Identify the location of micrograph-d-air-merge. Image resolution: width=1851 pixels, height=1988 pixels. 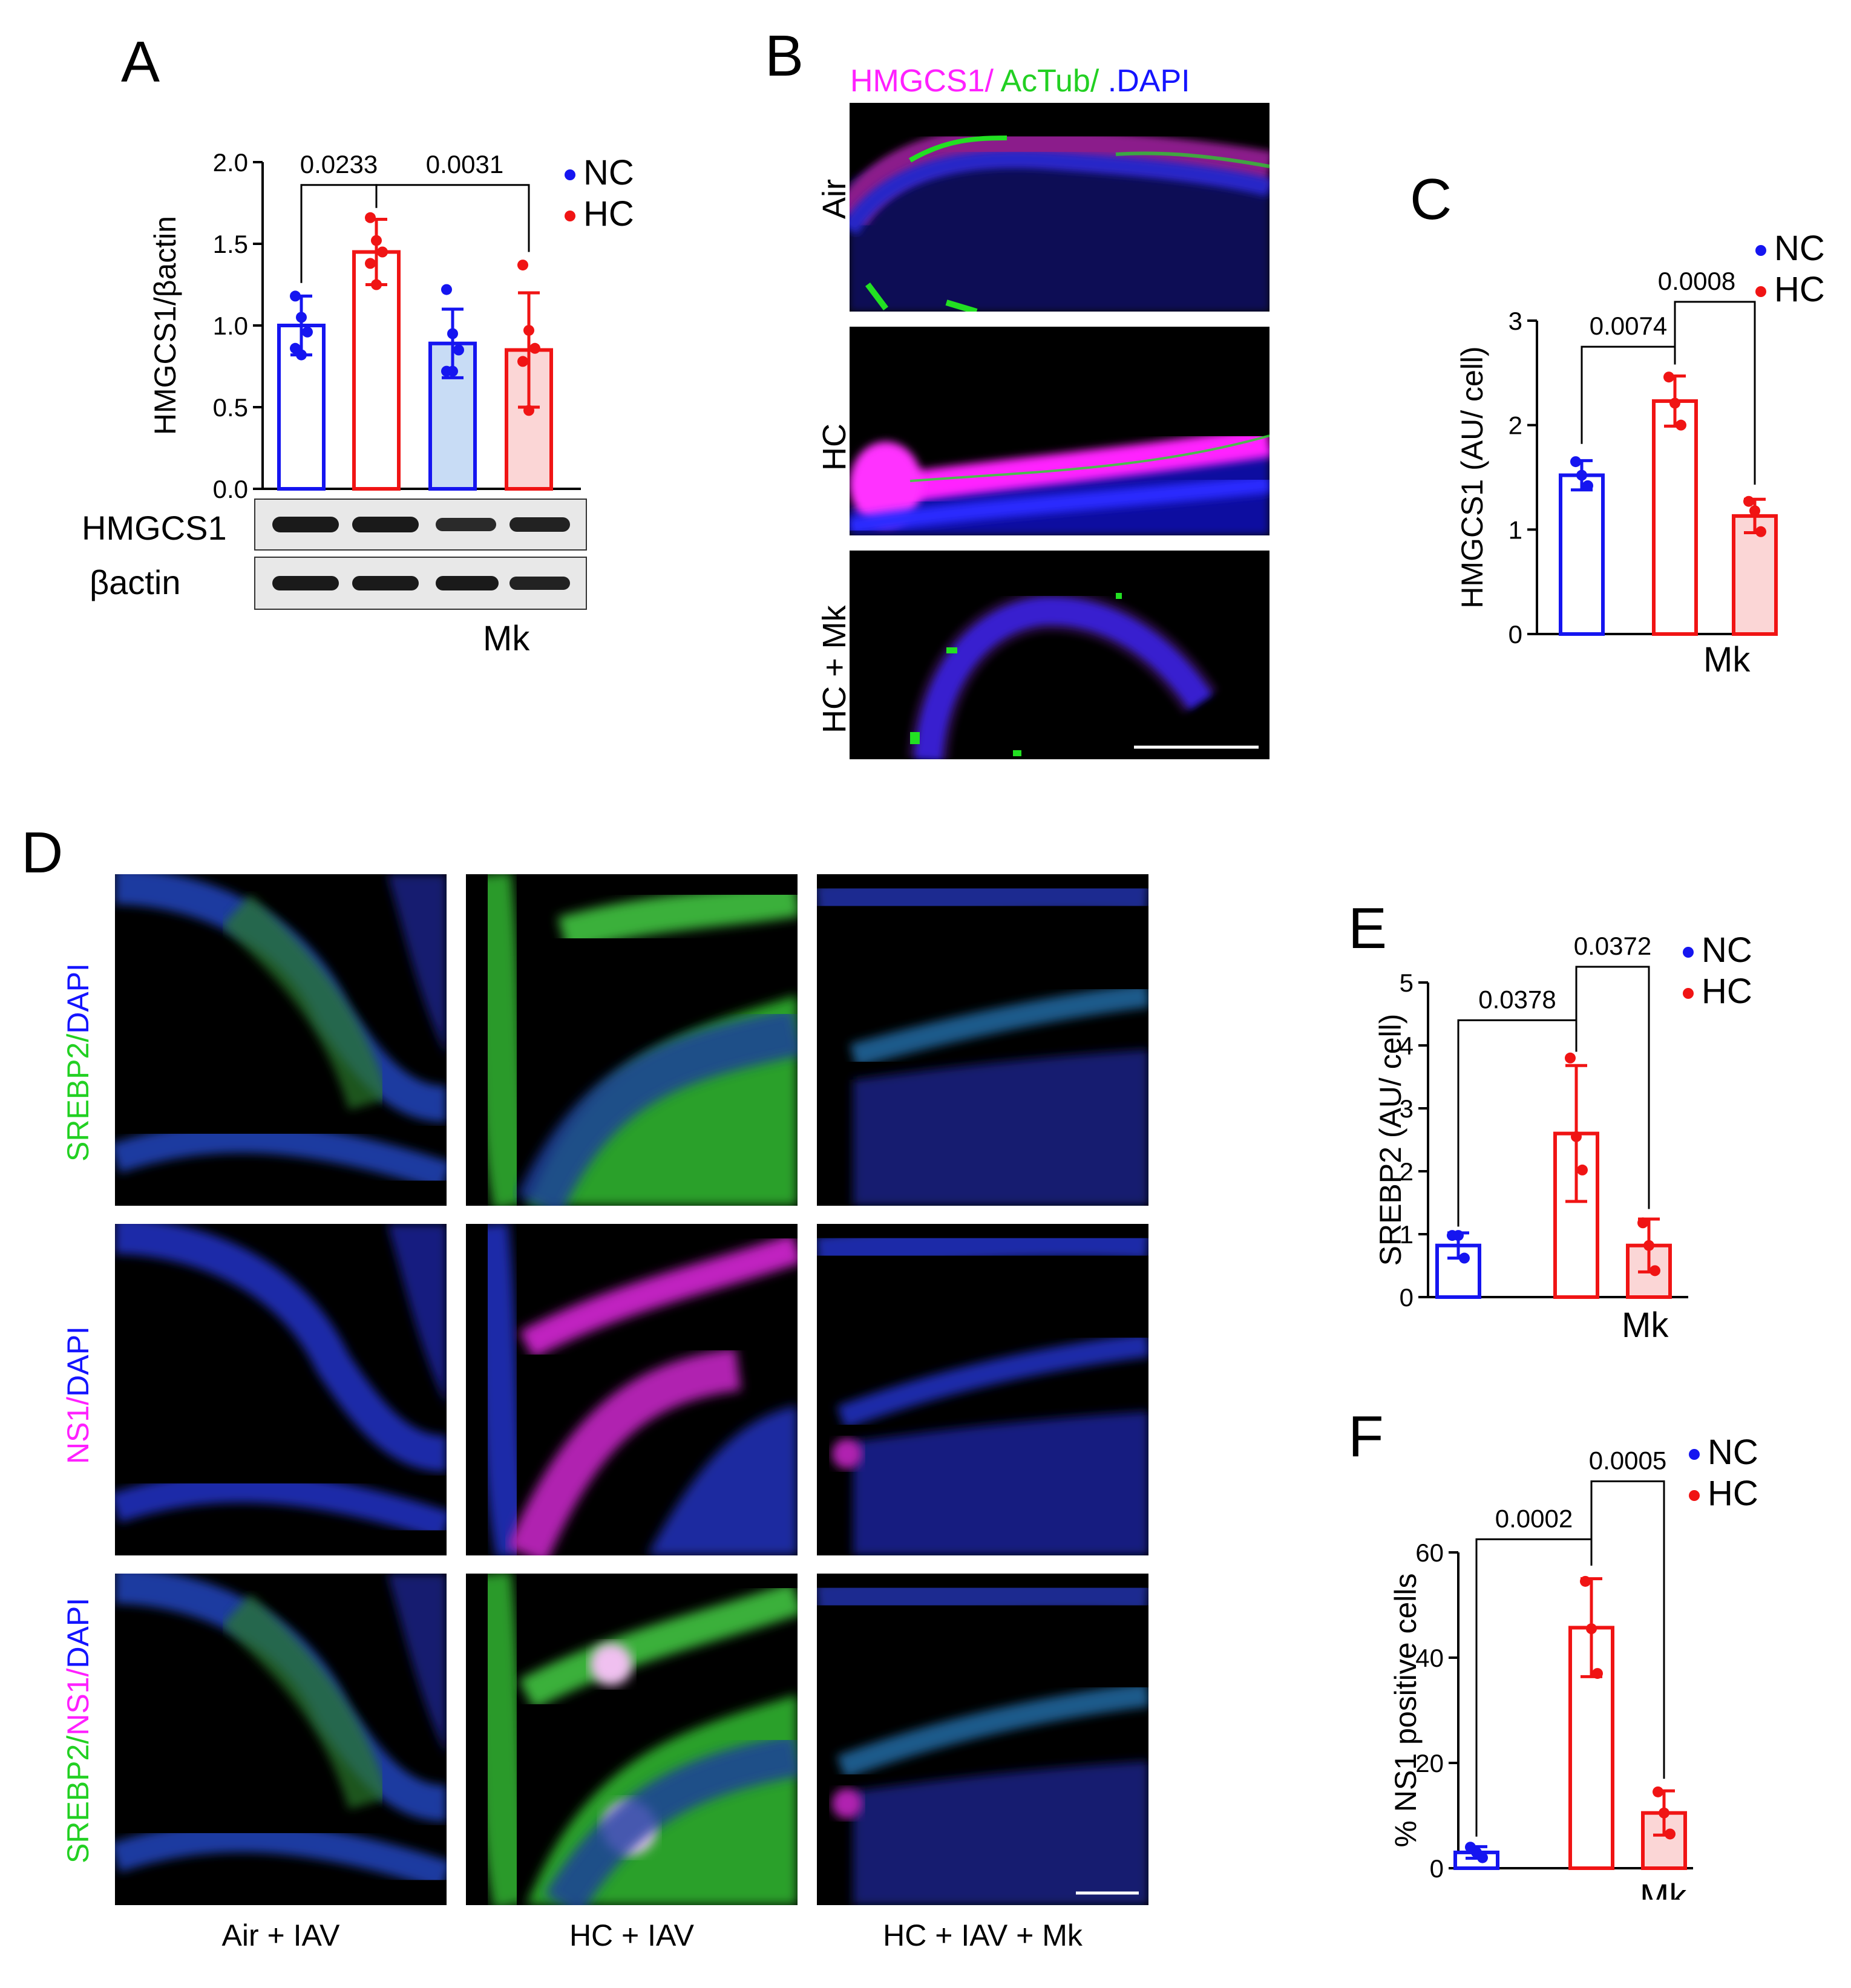
(281, 1740).